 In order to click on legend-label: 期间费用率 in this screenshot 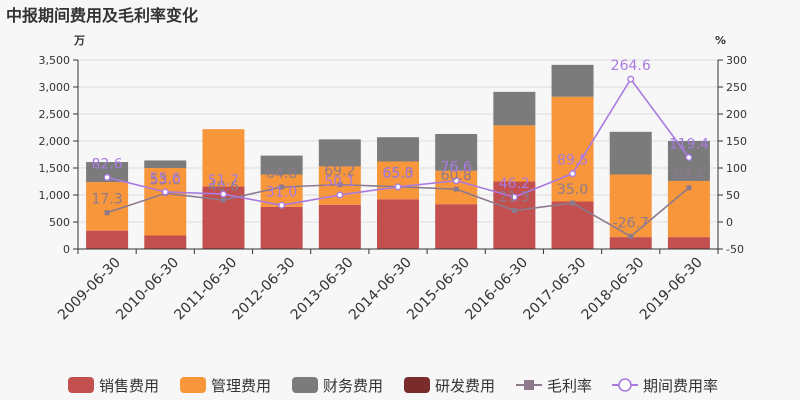, I will do `click(680, 386)`.